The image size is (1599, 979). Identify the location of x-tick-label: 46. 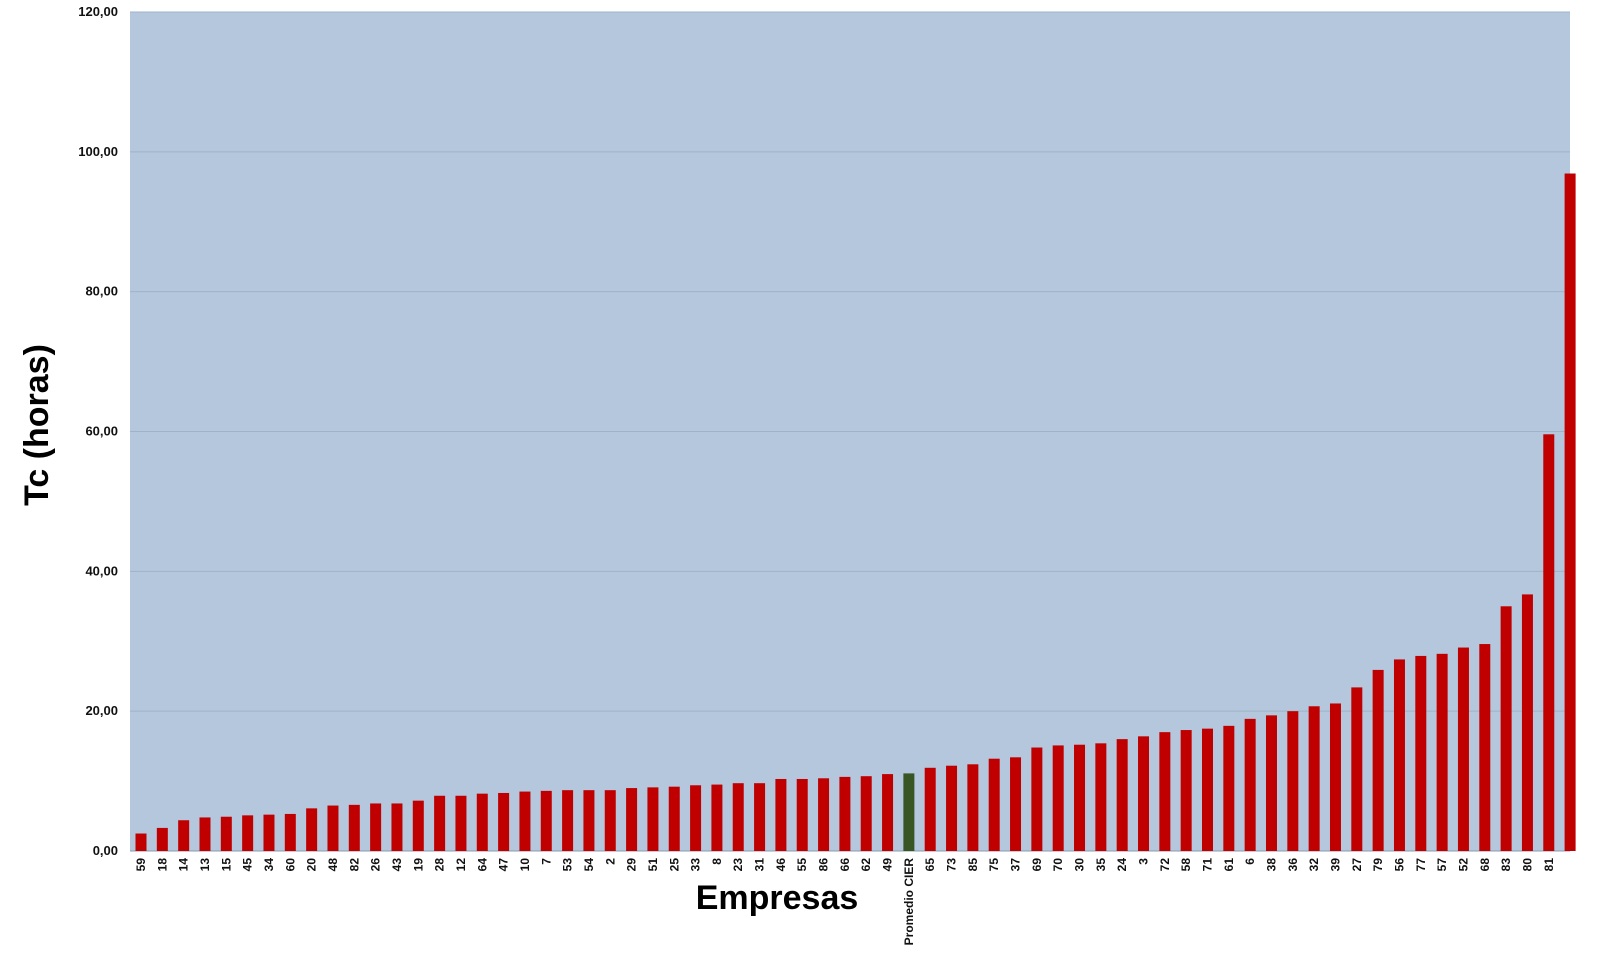
(781, 865).